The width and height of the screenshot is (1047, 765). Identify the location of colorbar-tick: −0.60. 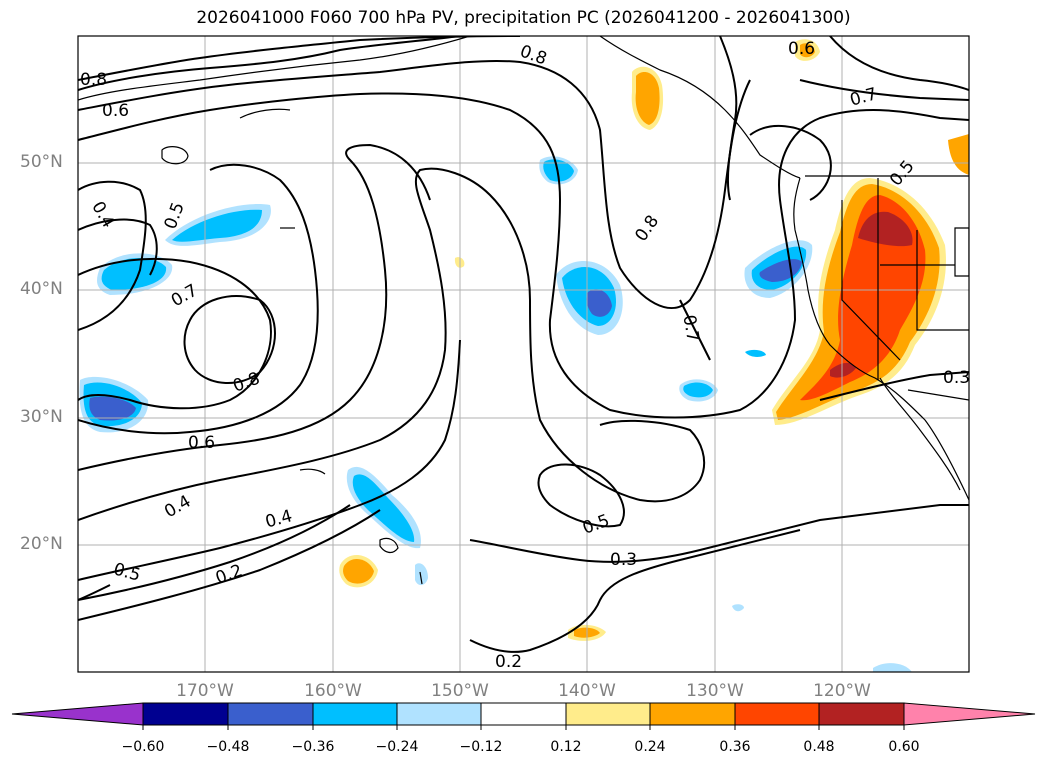
(143, 747).